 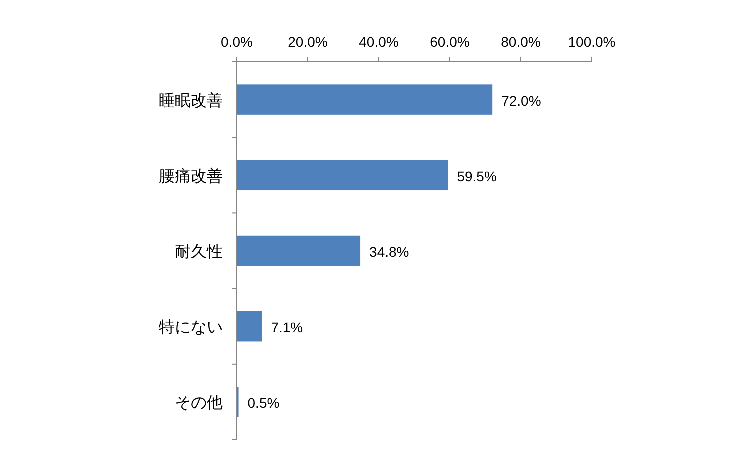 What do you see at coordinates (521, 42) in the screenshot?
I see `x-tick-label: 80.0%` at bounding box center [521, 42].